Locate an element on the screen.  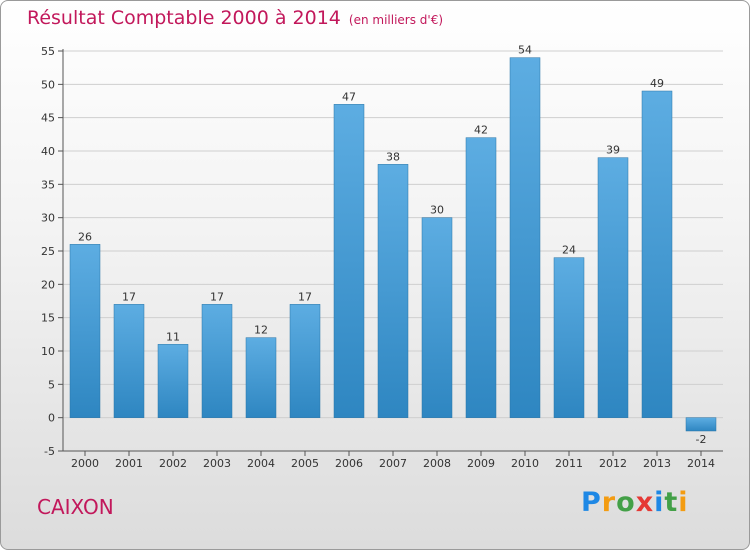
x-tick-label-2006: 2006 is located at coordinates (349, 463).